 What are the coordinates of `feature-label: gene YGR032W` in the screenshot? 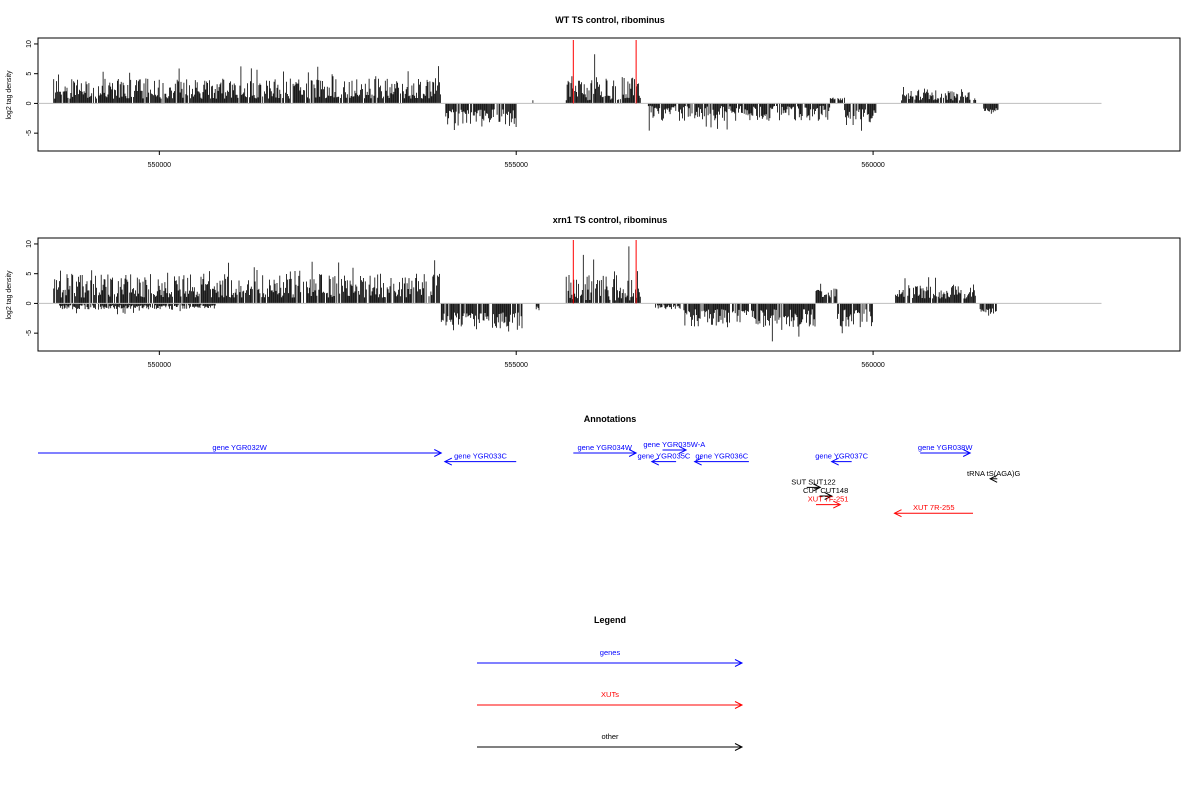 It's located at (239, 447).